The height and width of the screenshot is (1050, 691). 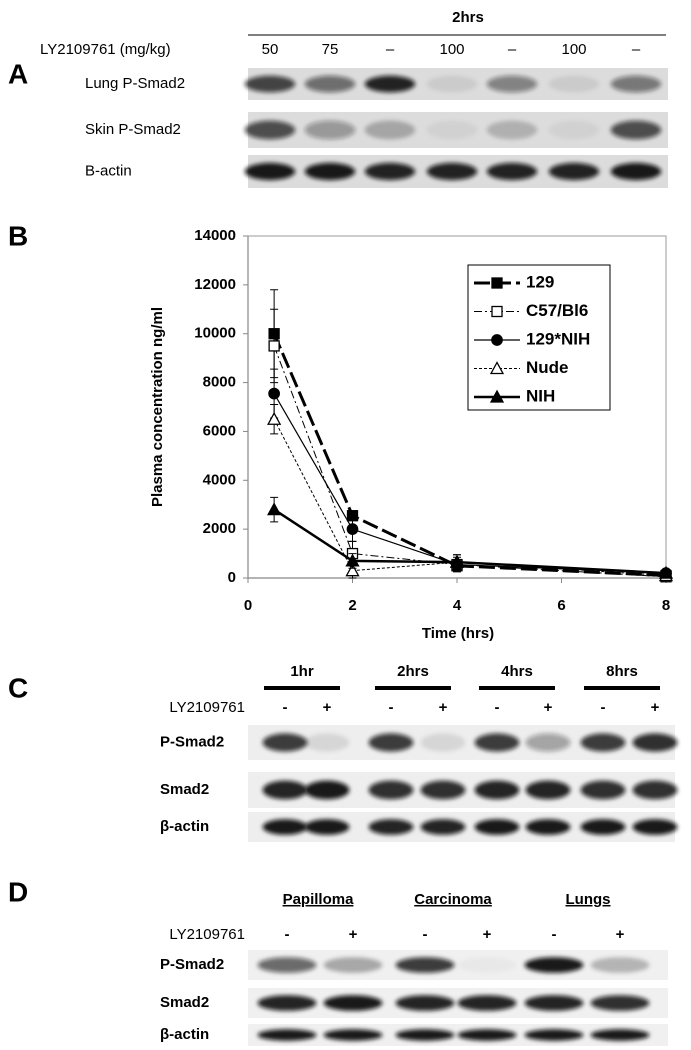 I want to click on group-label: Papilloma, so click(x=319, y=899).